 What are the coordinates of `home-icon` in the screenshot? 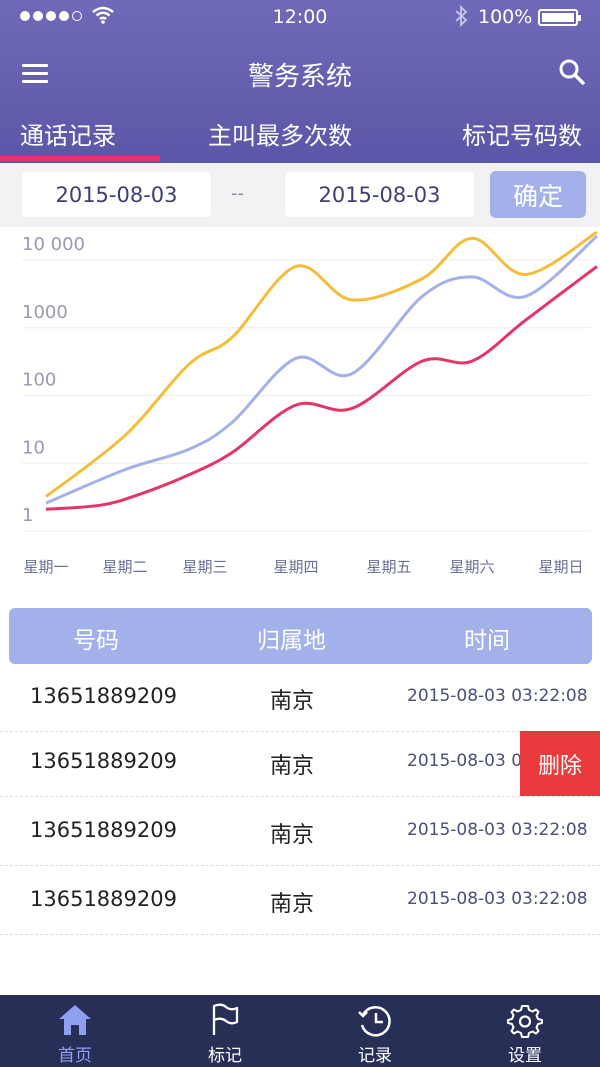 It's located at (75, 1020).